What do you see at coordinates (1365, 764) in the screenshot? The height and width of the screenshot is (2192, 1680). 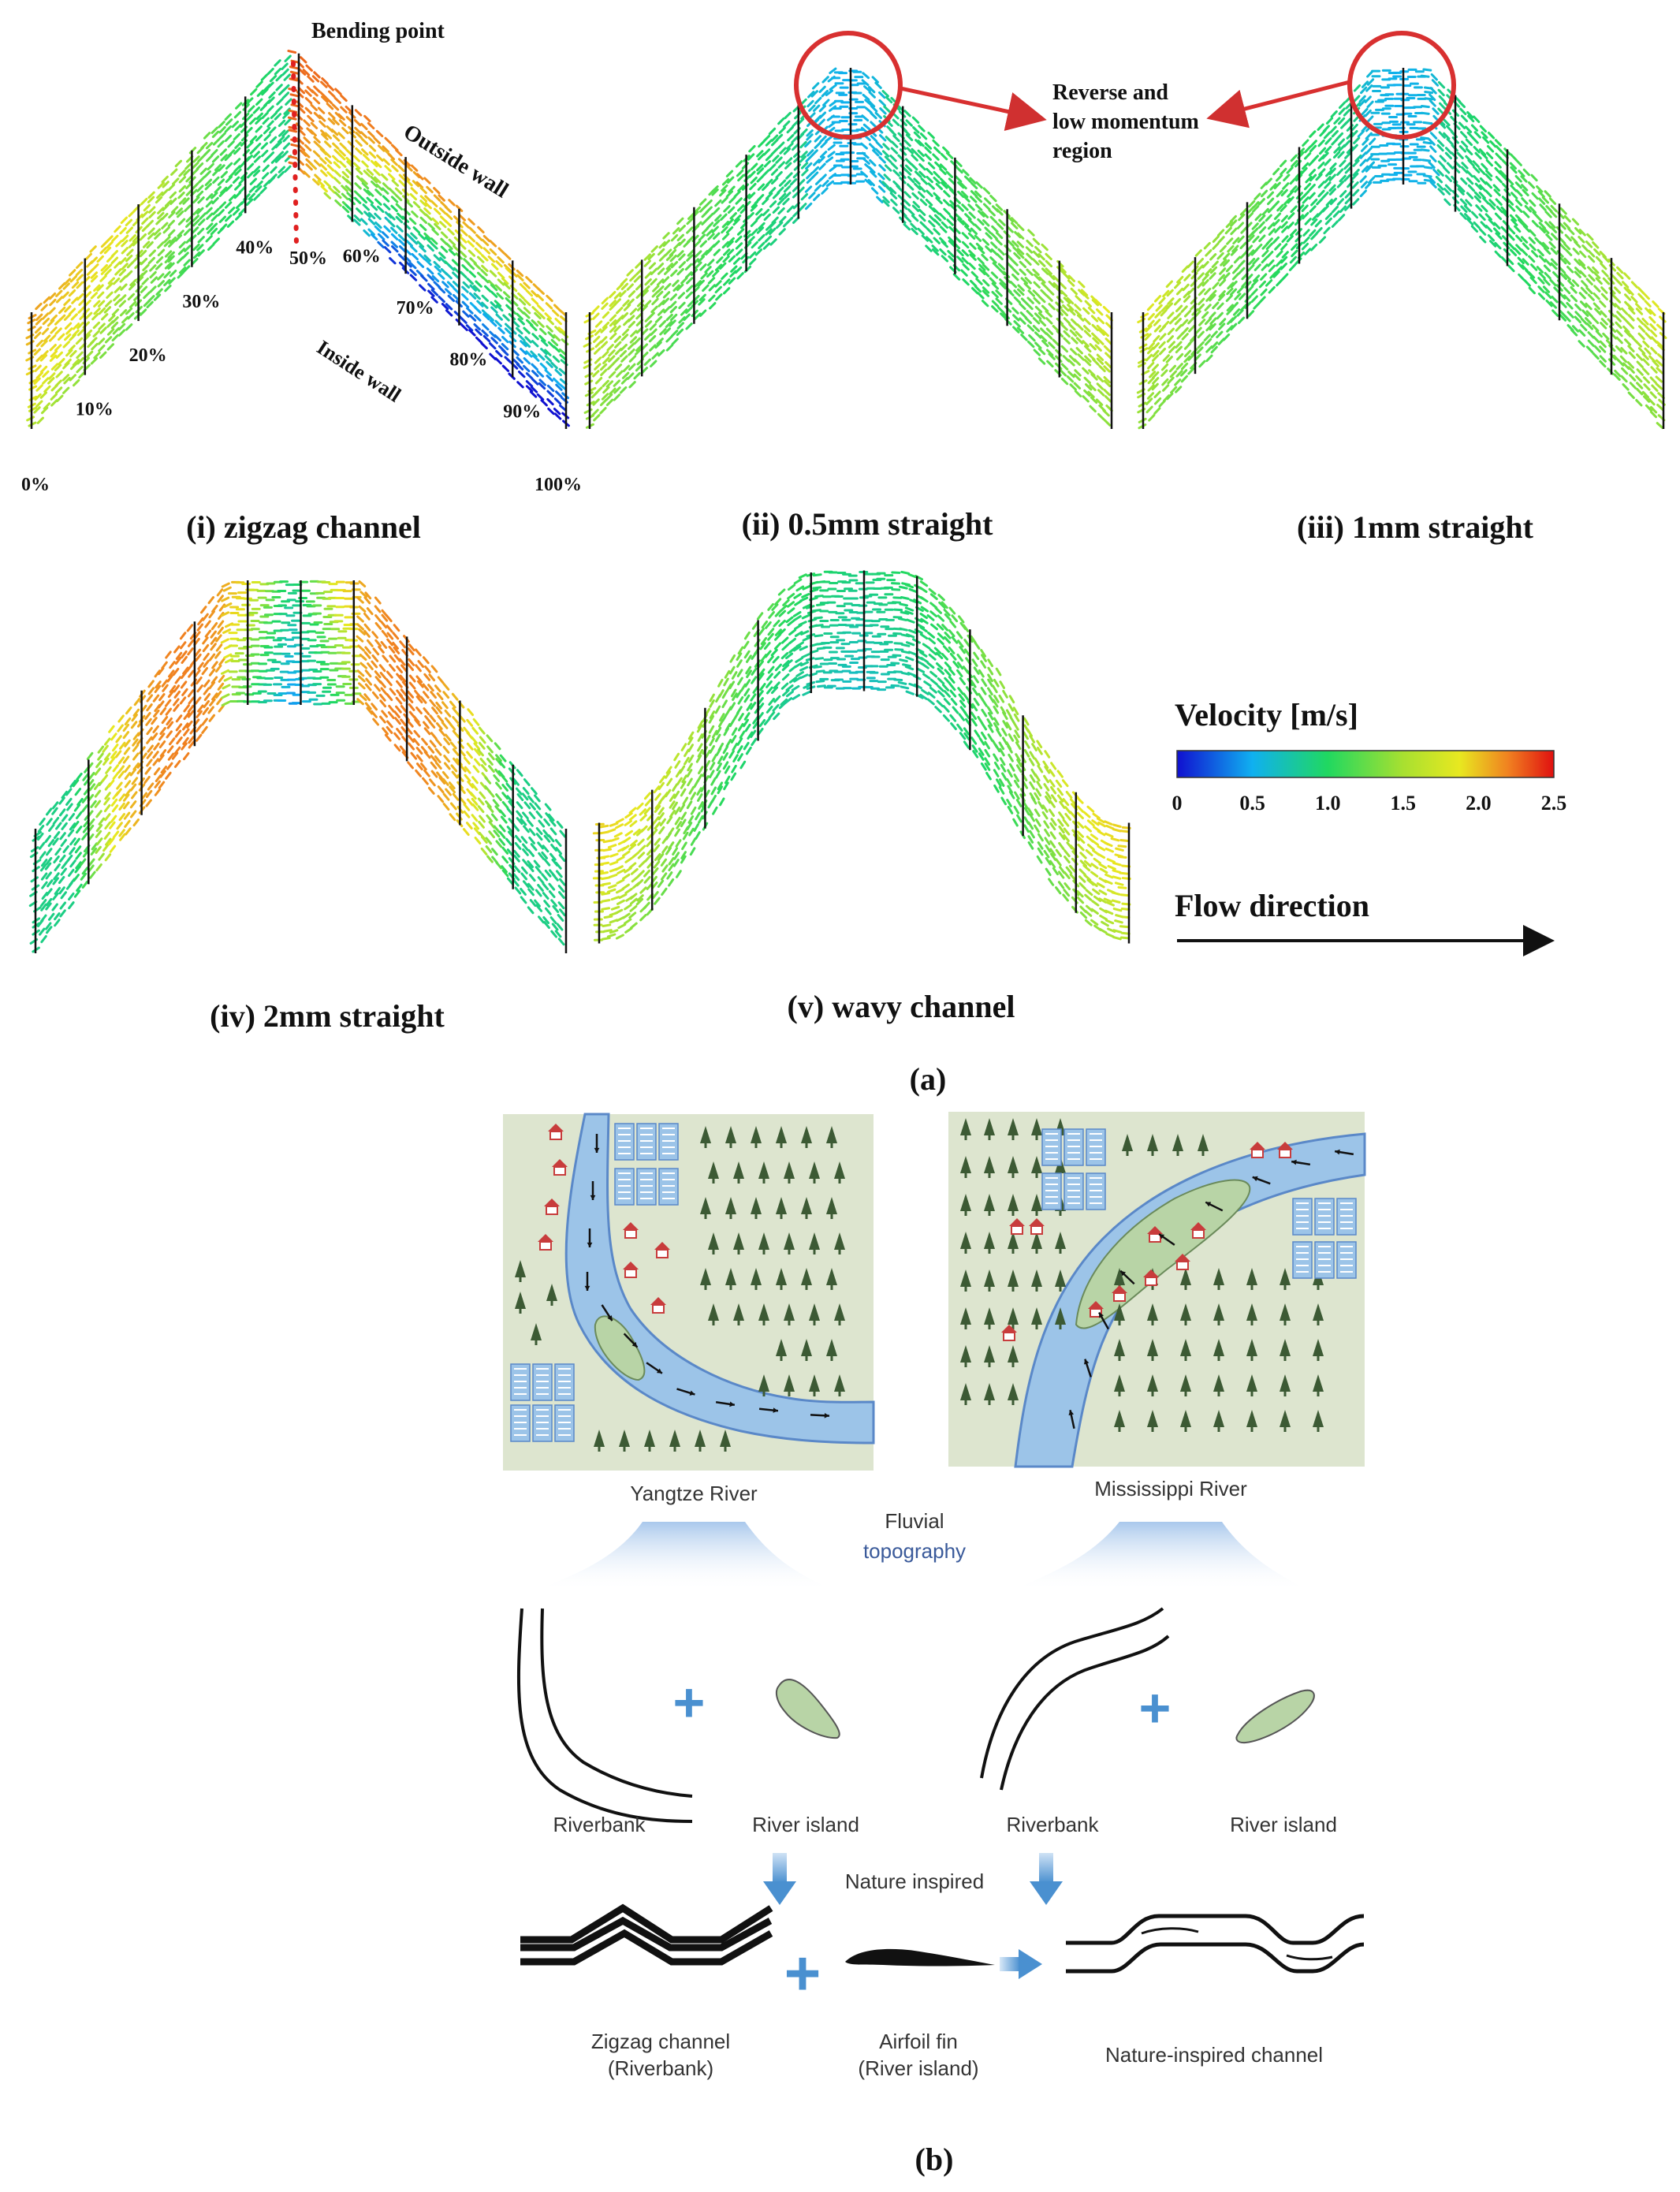 I see `colorbar-gradient` at bounding box center [1365, 764].